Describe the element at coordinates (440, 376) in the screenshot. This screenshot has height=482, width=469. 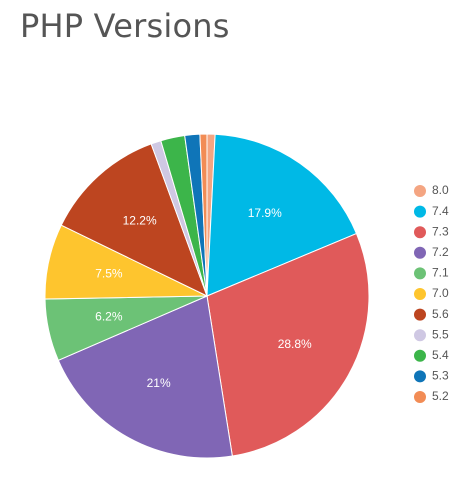
I see `legend-label-5-3: 5.3` at that location.